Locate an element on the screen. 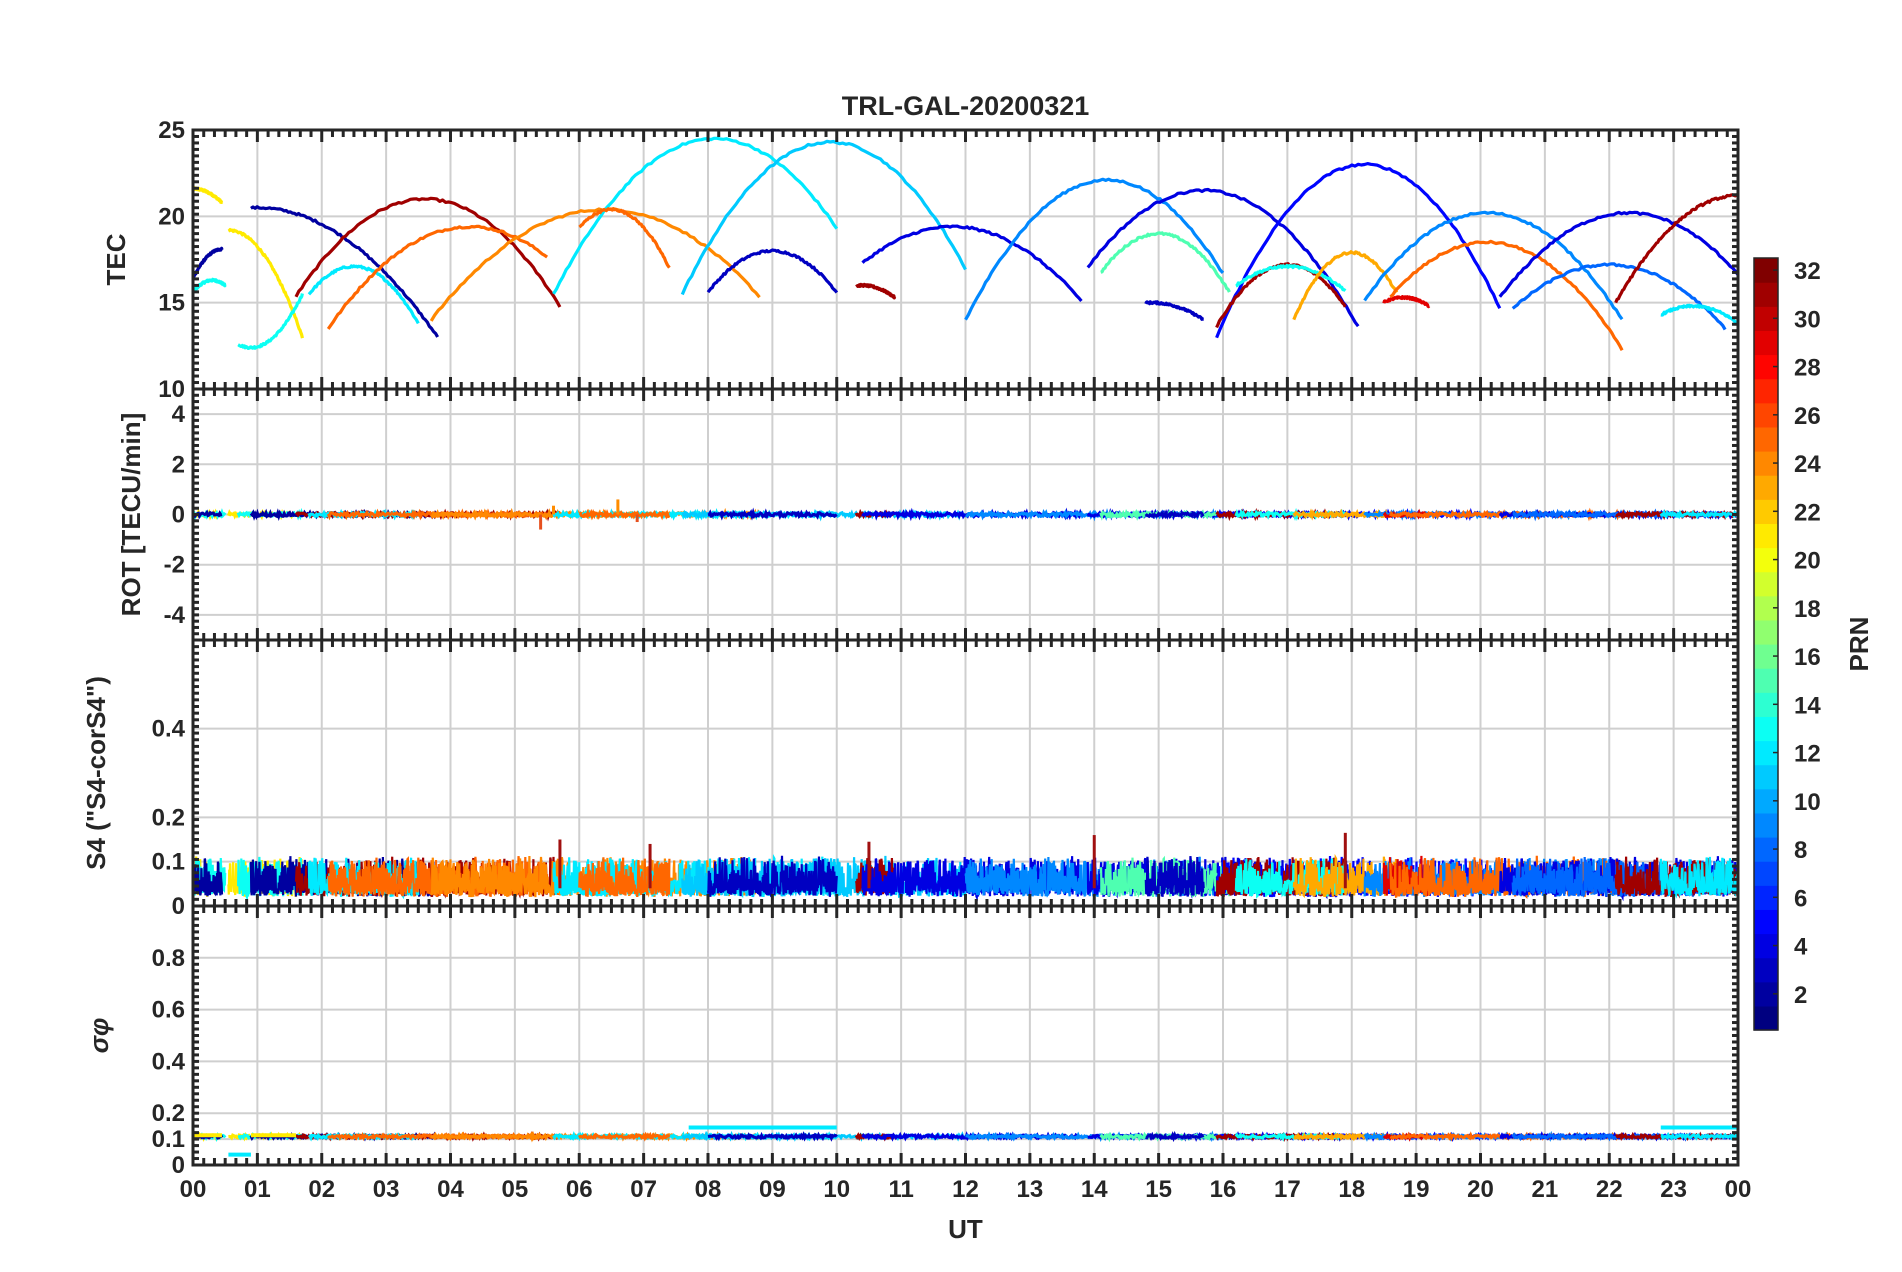 This screenshot has width=1902, height=1272. colorbar-tick-label: 14 is located at coordinates (1807, 705).